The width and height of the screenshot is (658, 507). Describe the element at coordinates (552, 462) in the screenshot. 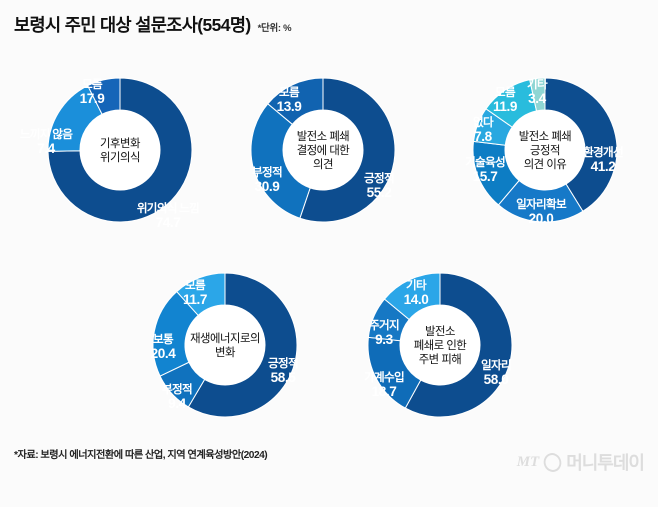

I see `logo-circle-icon` at that location.